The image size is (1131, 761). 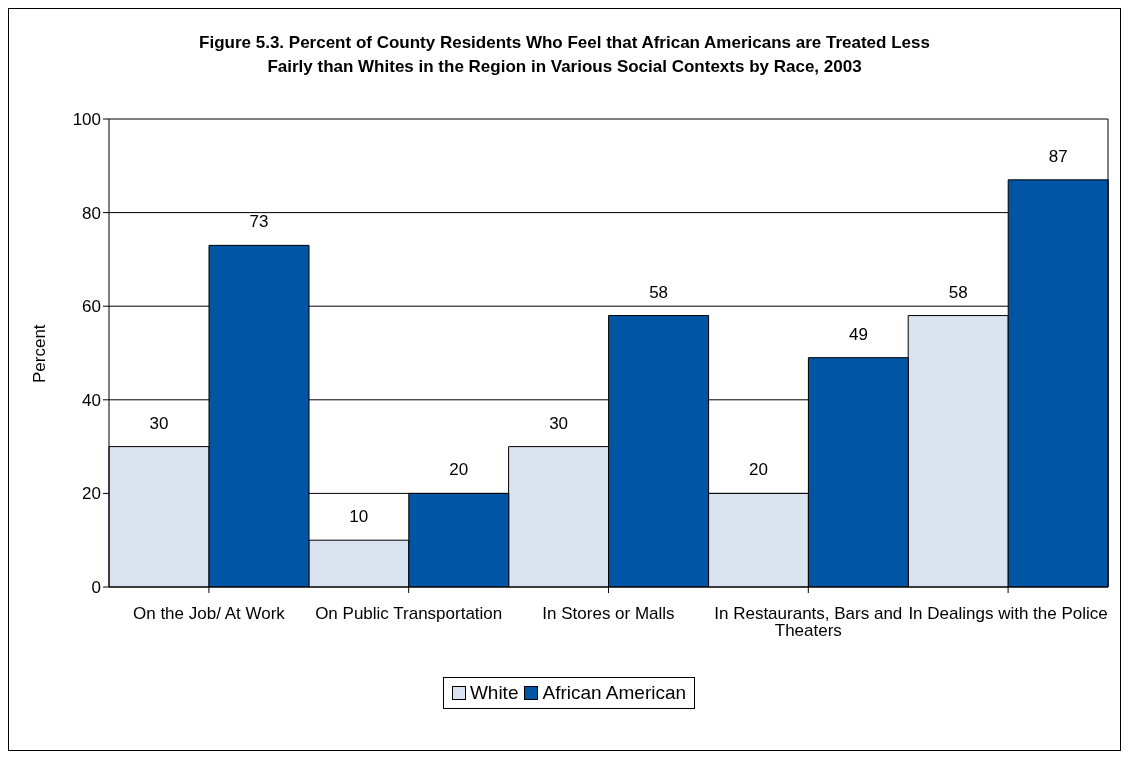 What do you see at coordinates (608, 614) in the screenshot?
I see `x-tick-label: In Stores or Malls` at bounding box center [608, 614].